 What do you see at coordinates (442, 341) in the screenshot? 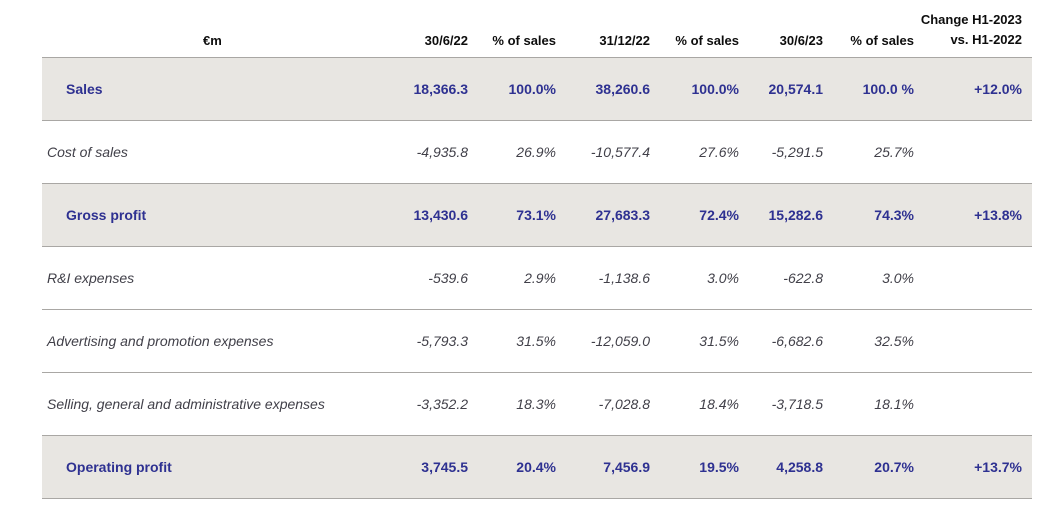
I see `value-cell: -5,793.3` at bounding box center [442, 341].